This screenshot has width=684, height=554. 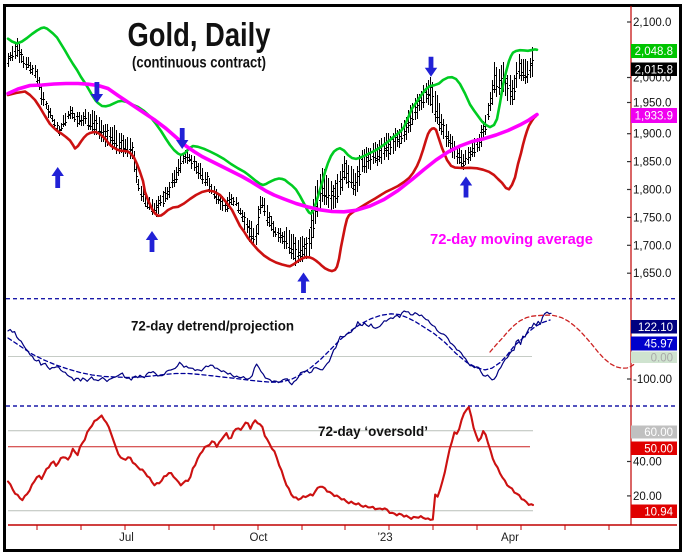 What do you see at coordinates (652, 135) in the screenshot?
I see `svg-text: 1,900.0` at bounding box center [652, 135].